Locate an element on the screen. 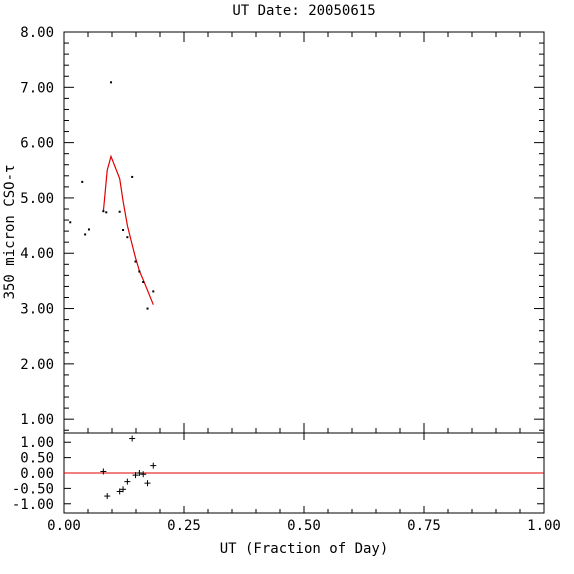 This screenshot has height=574, width=574. residual-tick-label: 1.00 is located at coordinates (37, 443).